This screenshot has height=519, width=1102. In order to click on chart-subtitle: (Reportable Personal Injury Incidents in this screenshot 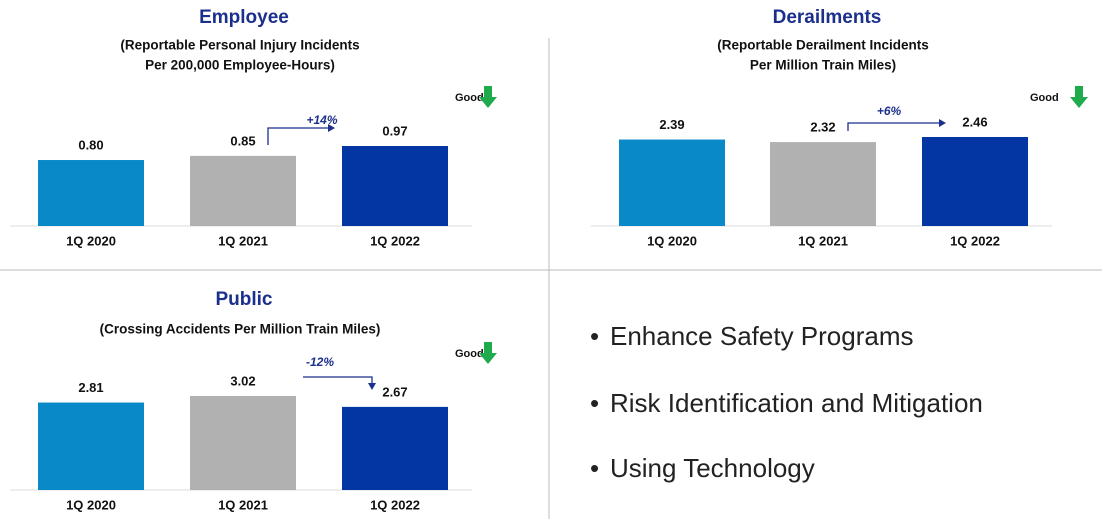, I will do `click(239, 45)`.